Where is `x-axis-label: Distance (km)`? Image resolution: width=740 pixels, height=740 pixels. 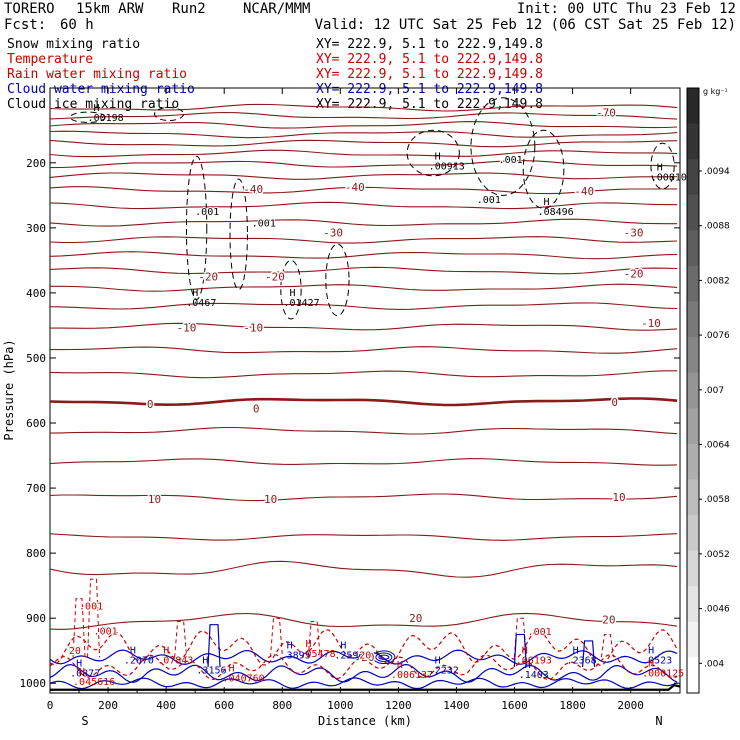
x-axis-label: Distance (km) is located at coordinates (365, 721).